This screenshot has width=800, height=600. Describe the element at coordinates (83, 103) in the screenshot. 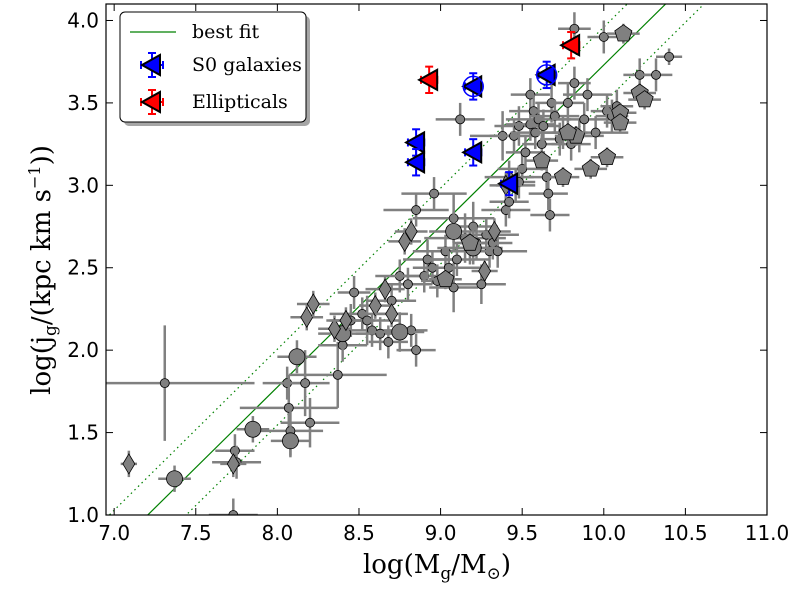

I see `y-tick-label: 3.5` at that location.